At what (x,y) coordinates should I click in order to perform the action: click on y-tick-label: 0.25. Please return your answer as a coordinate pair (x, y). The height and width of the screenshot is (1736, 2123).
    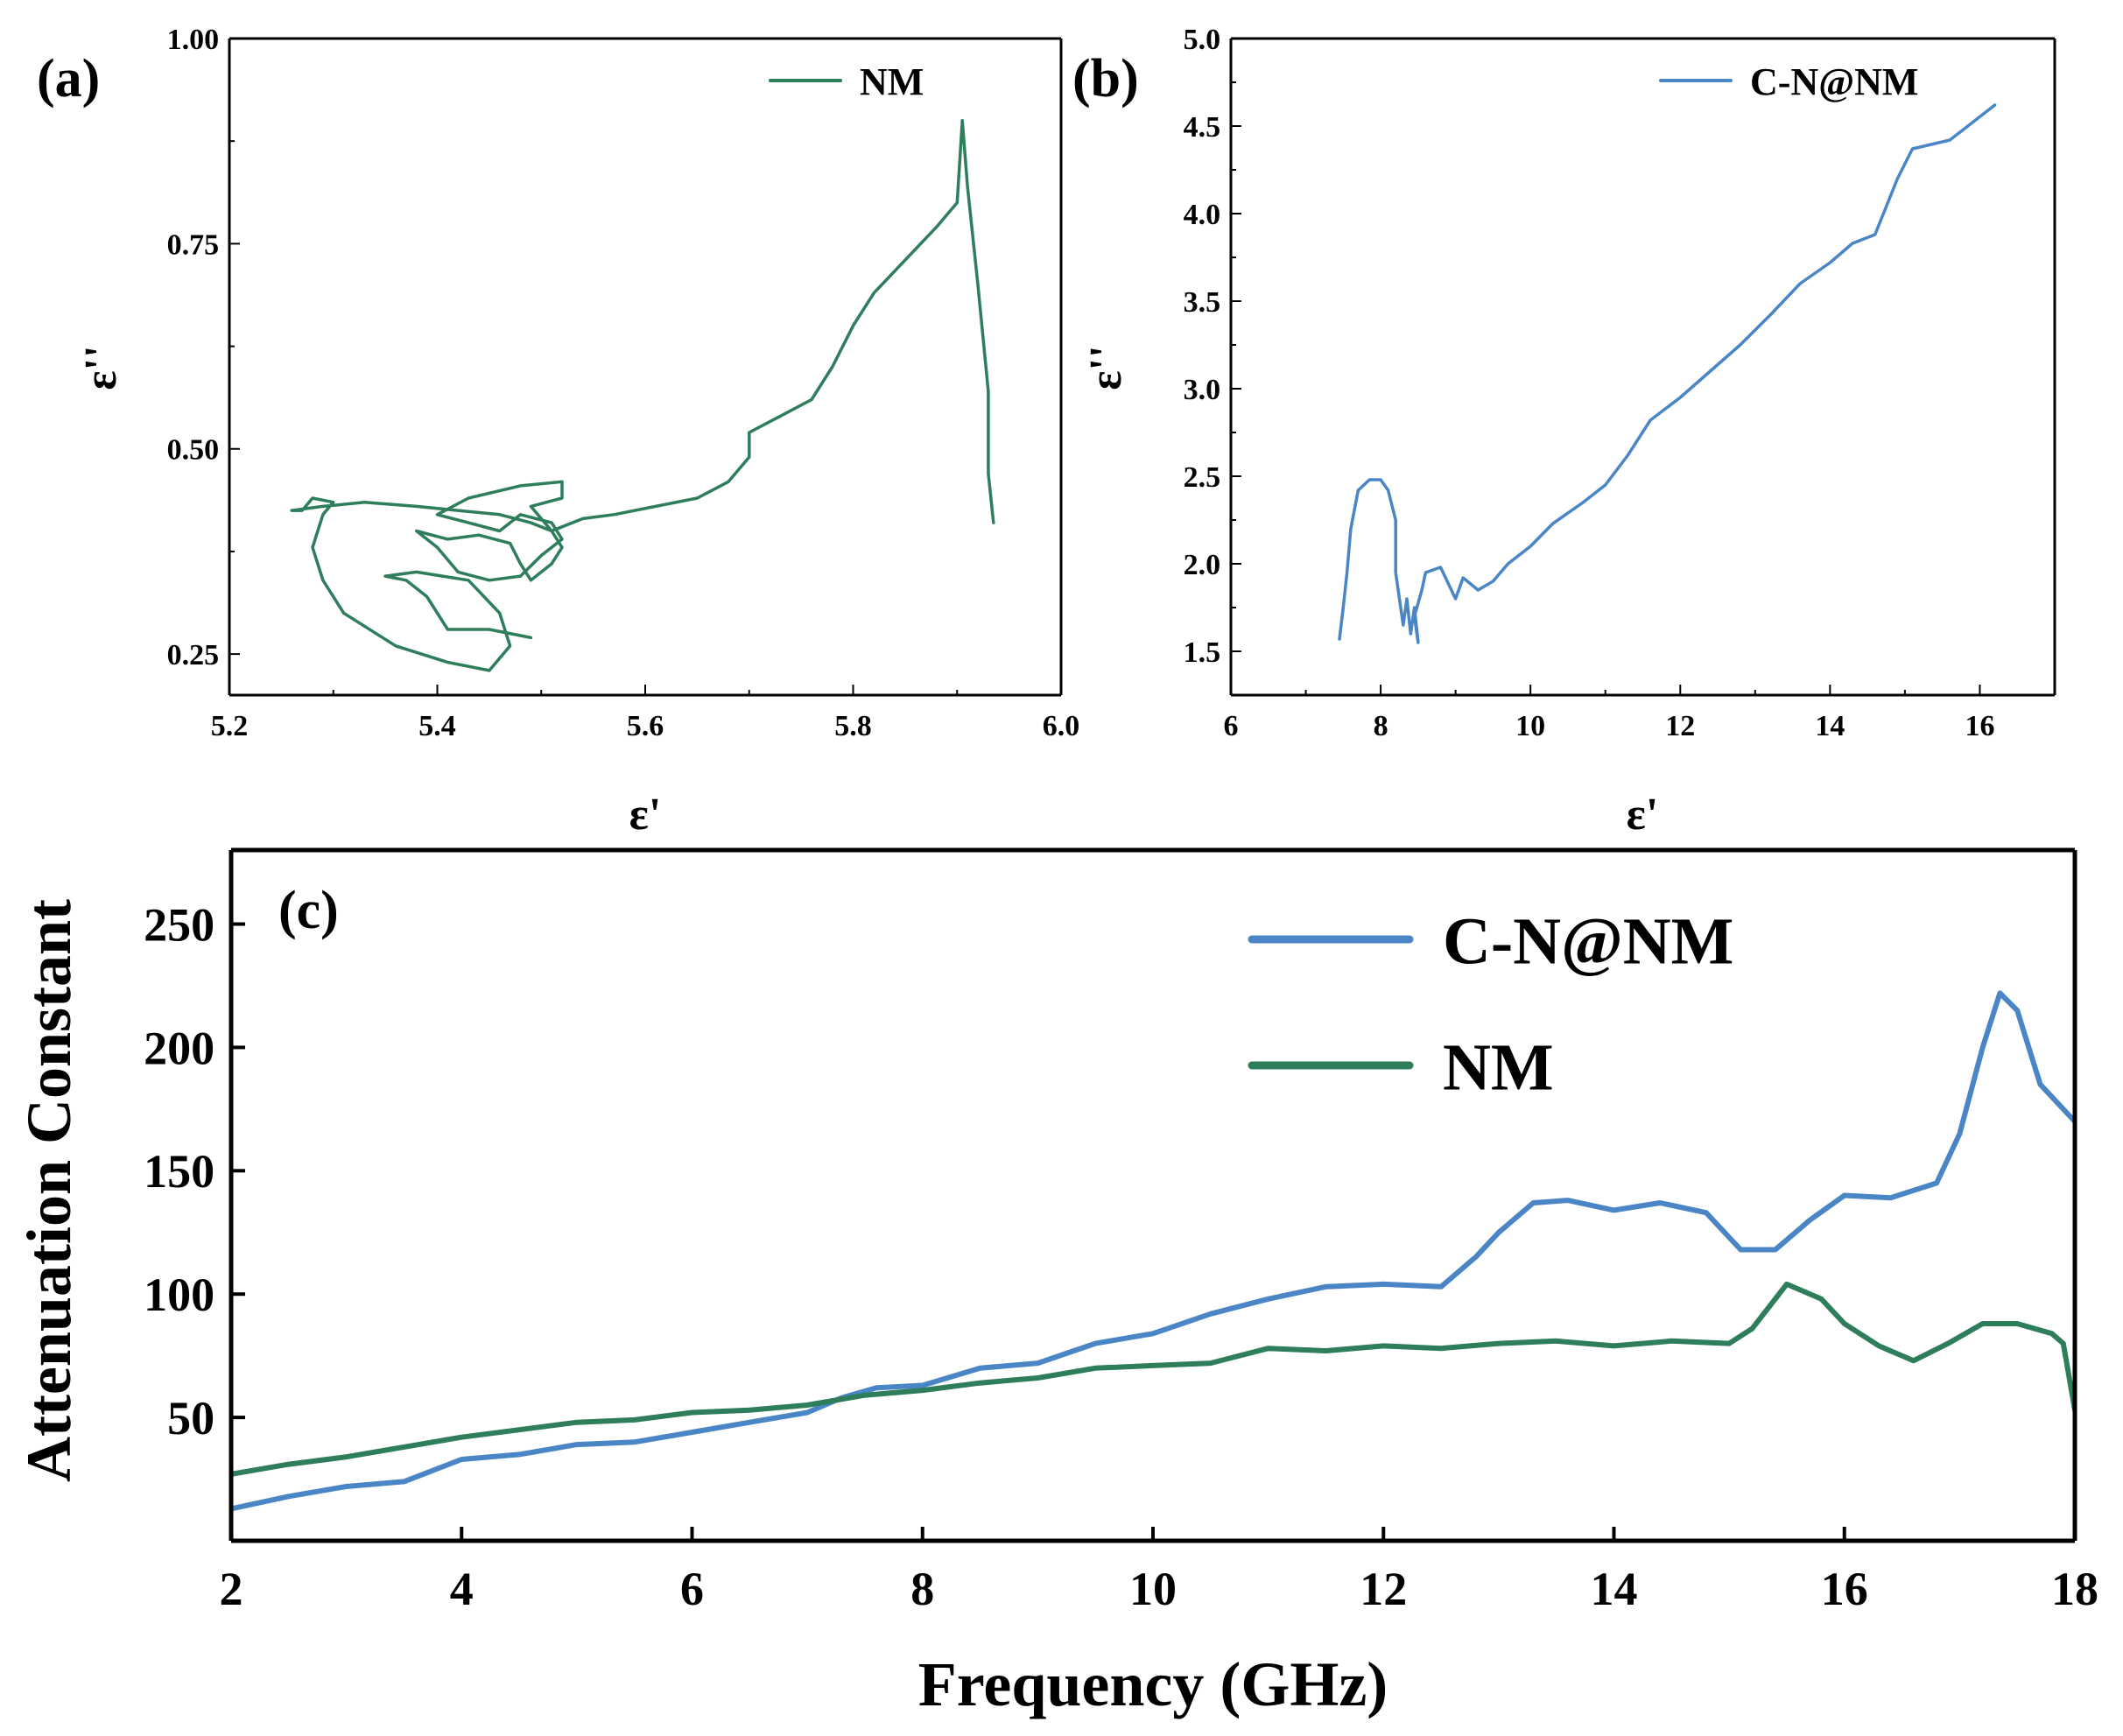
    Looking at the image, I should click on (193, 655).